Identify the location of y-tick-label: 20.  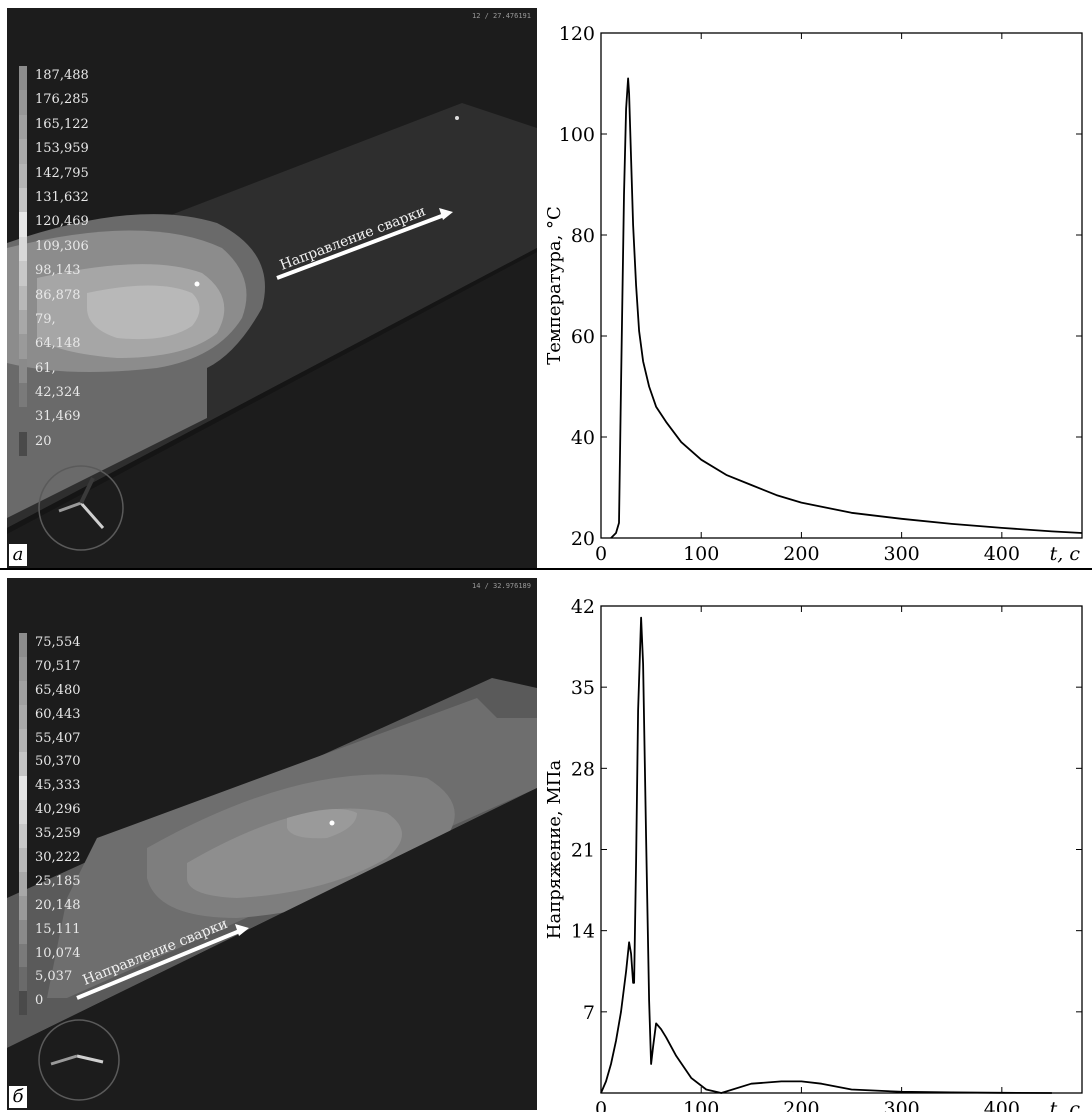
(583, 539).